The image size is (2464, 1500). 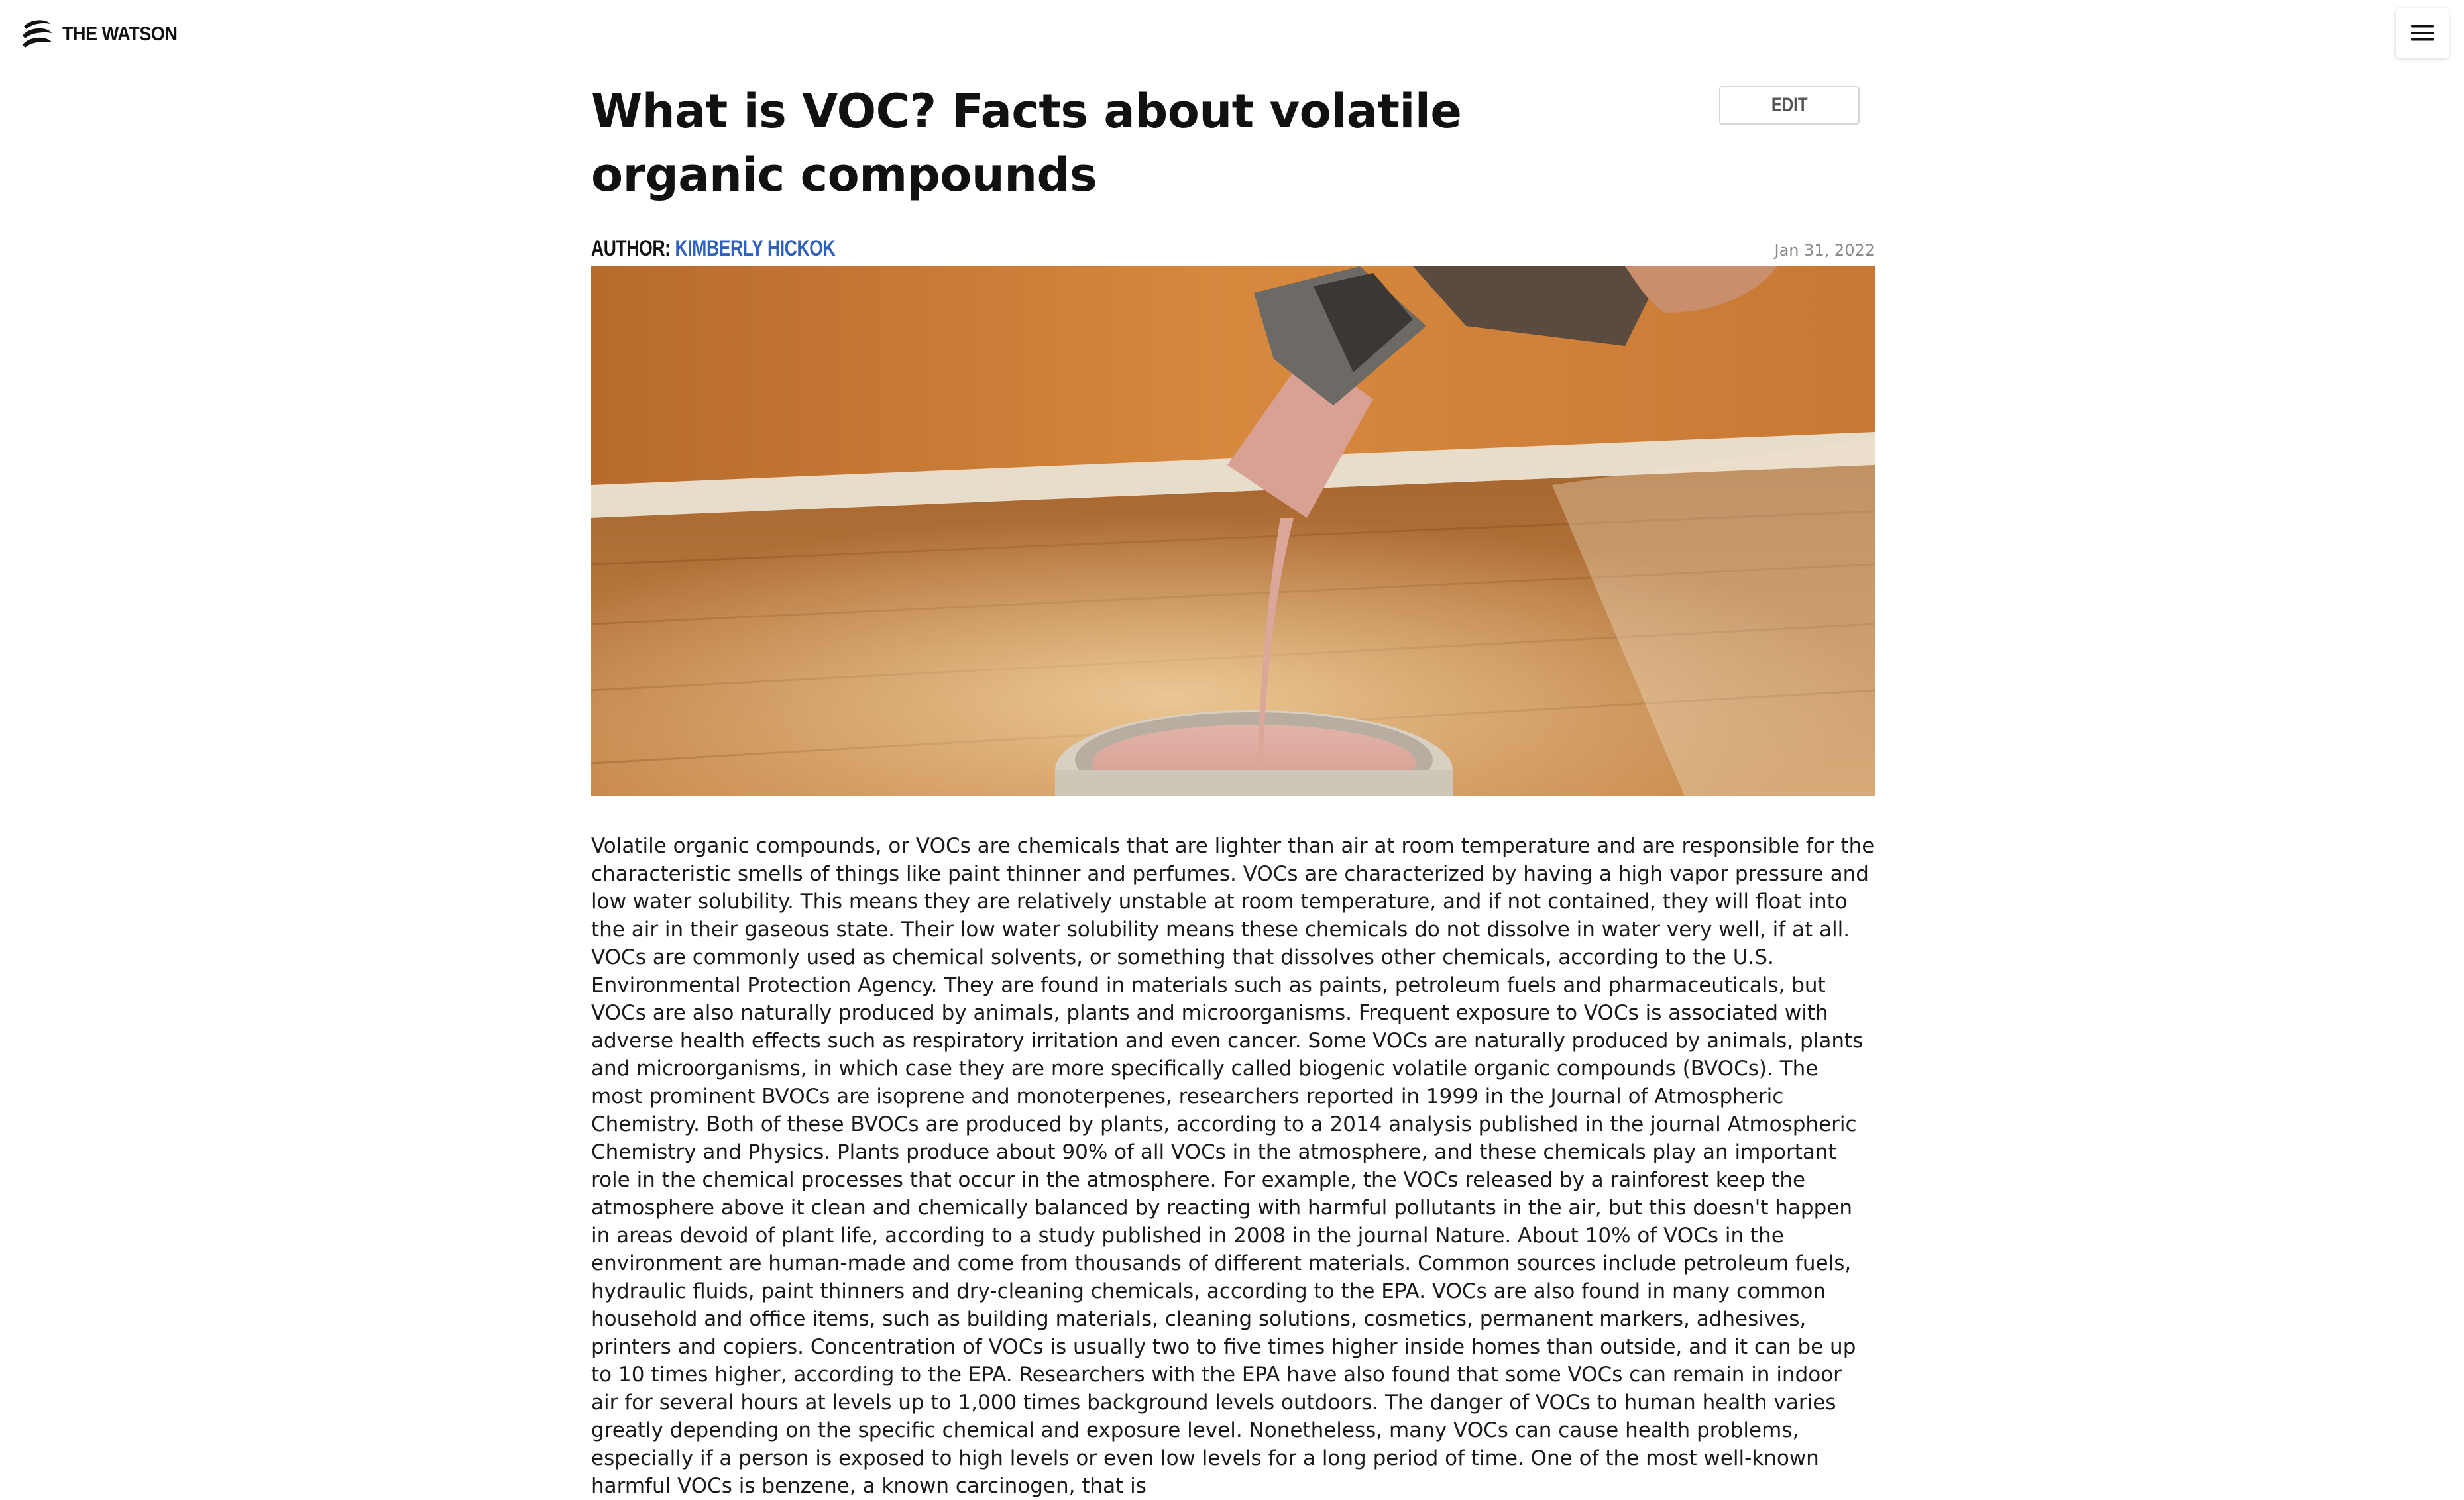 I want to click on edit-button: EDIT, so click(x=1789, y=106).